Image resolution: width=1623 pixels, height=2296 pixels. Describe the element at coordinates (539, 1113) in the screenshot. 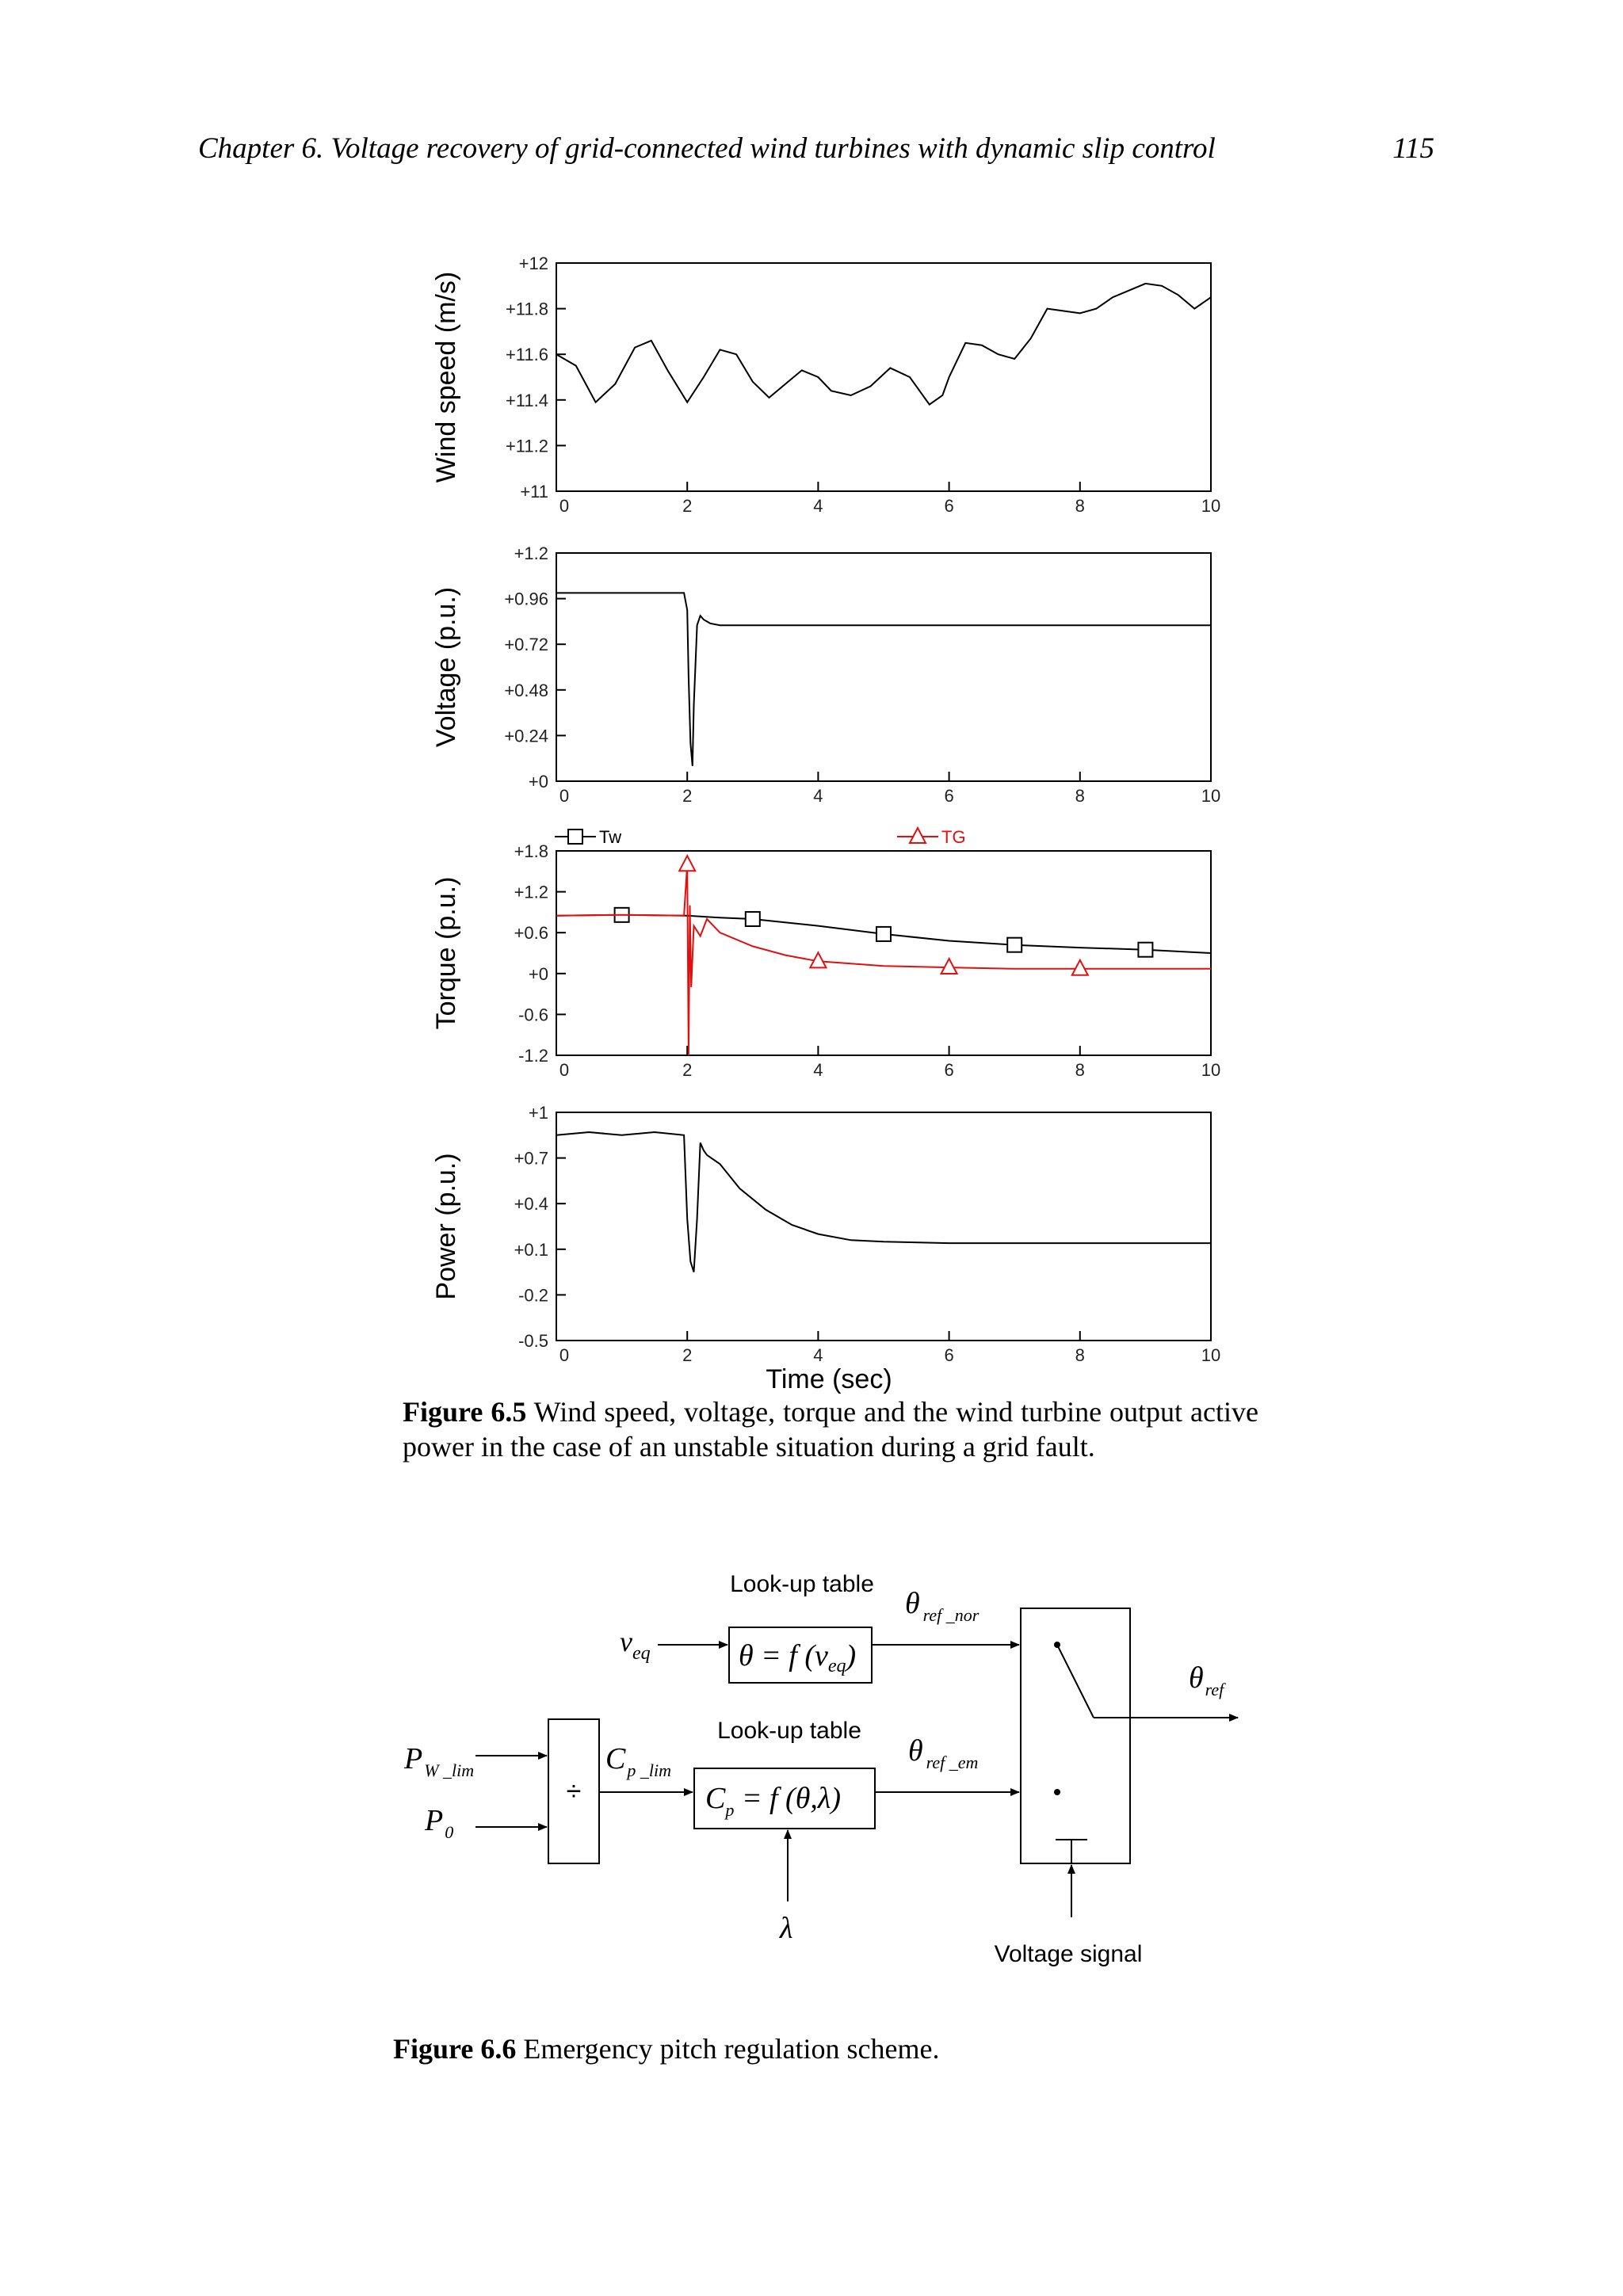

I see `y-tick-label: +1` at that location.